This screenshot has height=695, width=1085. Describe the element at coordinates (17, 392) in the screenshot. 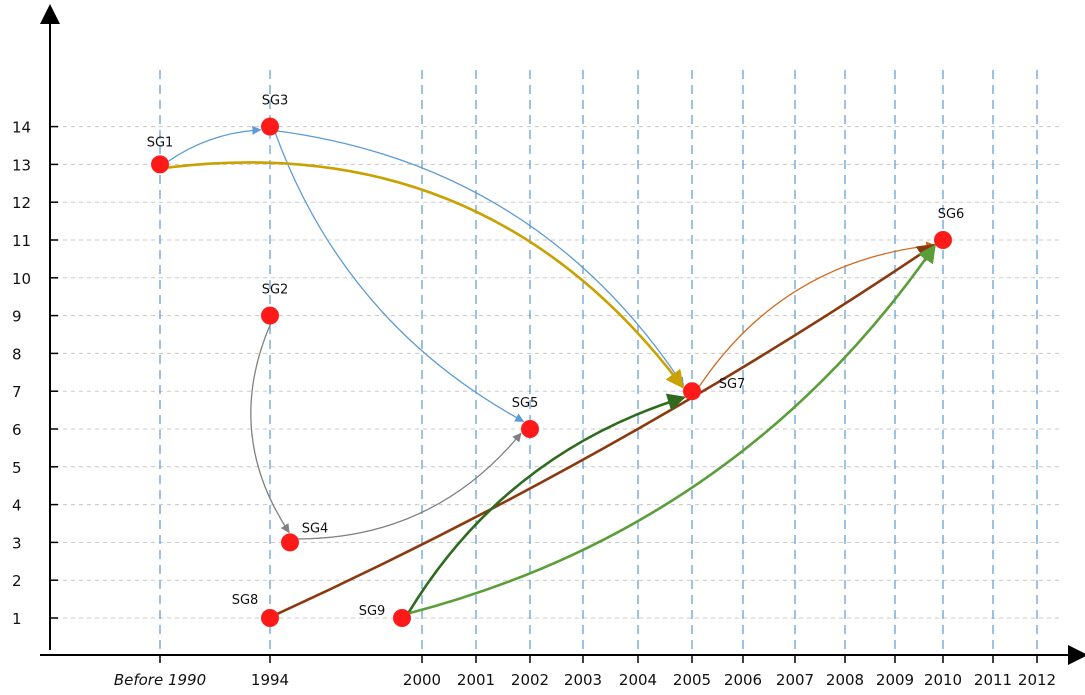

I see `y-tick-label: 7` at that location.